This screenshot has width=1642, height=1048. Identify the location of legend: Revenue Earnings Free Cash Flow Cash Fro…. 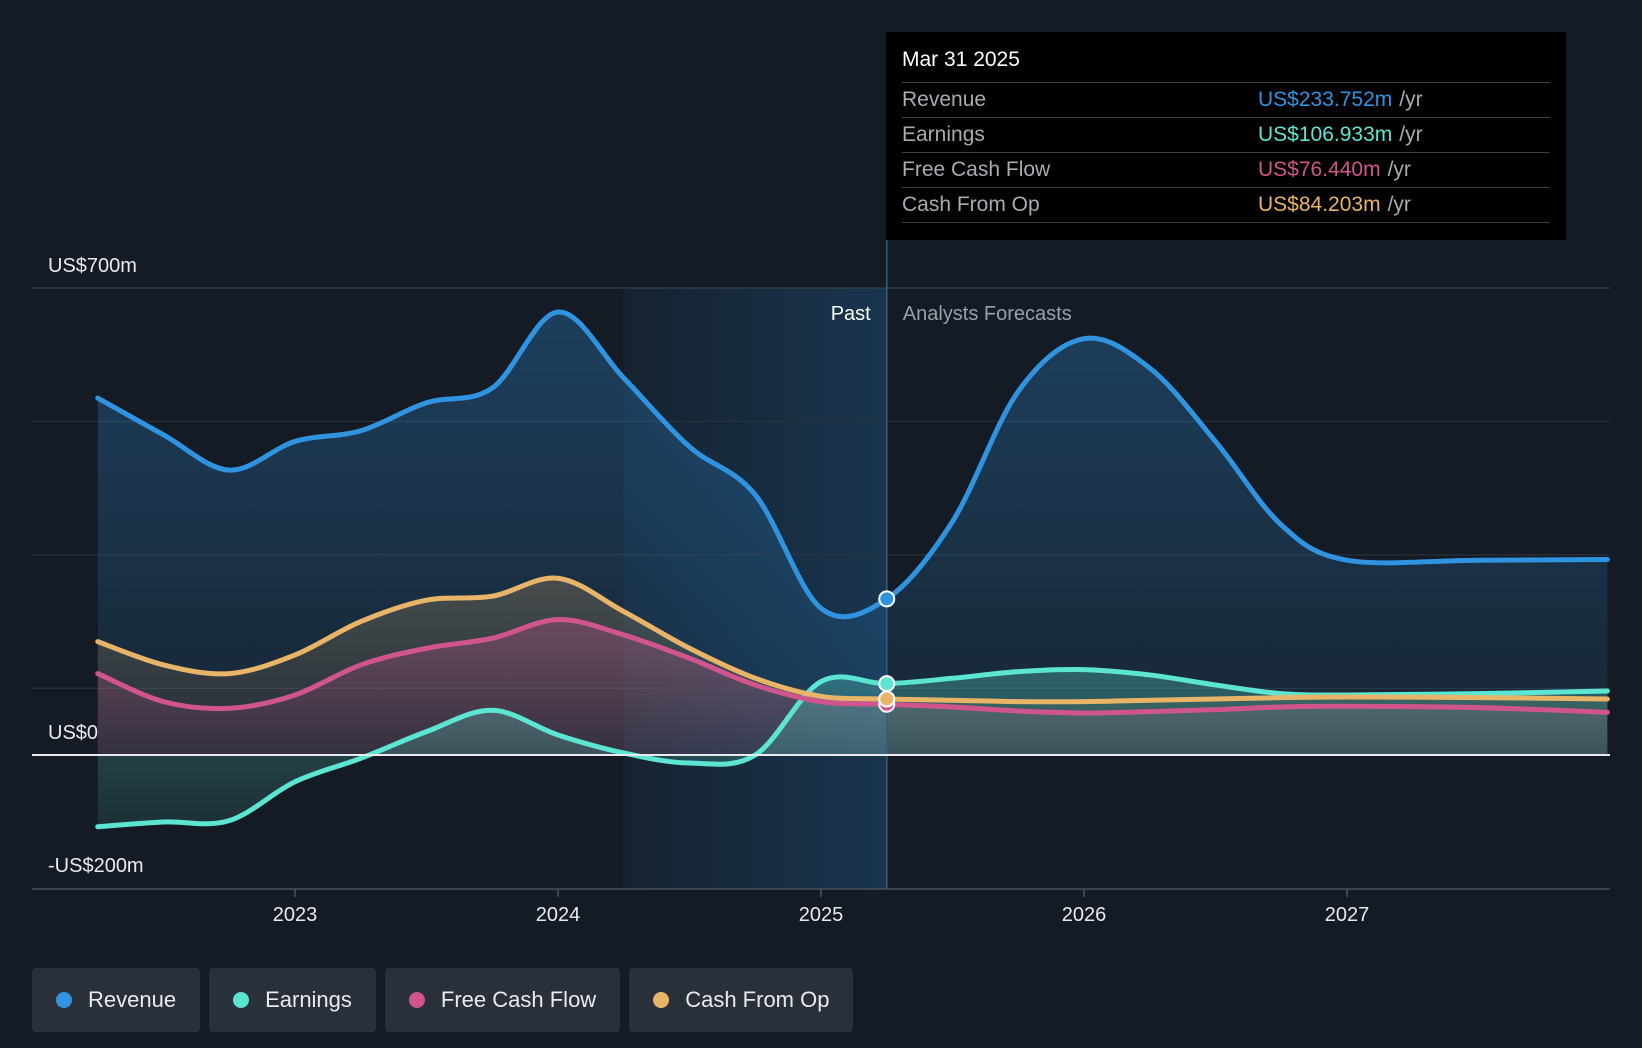
(443, 1000).